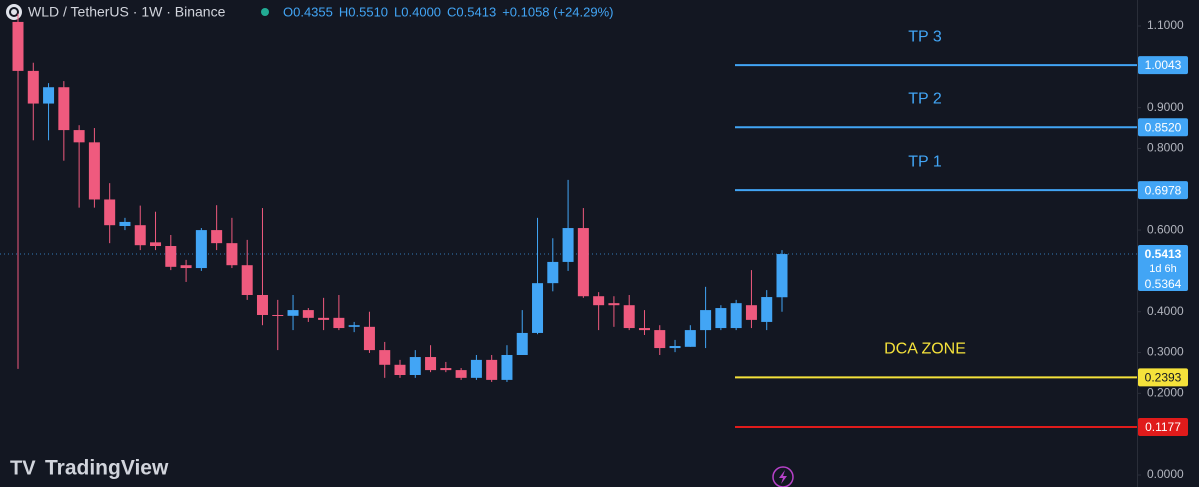  What do you see at coordinates (265, 12) in the screenshot?
I see `status-dot` at bounding box center [265, 12].